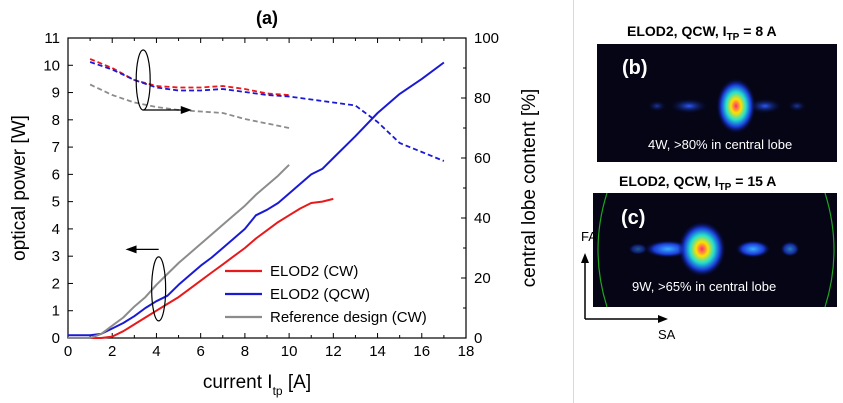  What do you see at coordinates (159, 289) in the screenshot?
I see `left-axis-ellipse` at bounding box center [159, 289].